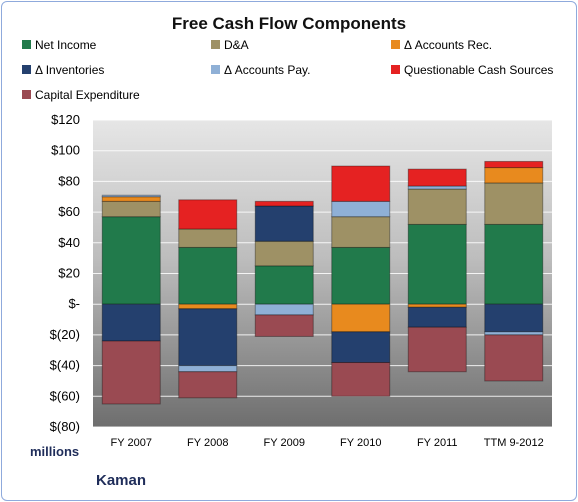  Describe the element at coordinates (284, 443) in the screenshot. I see `x-tick-label: FY 2009` at that location.